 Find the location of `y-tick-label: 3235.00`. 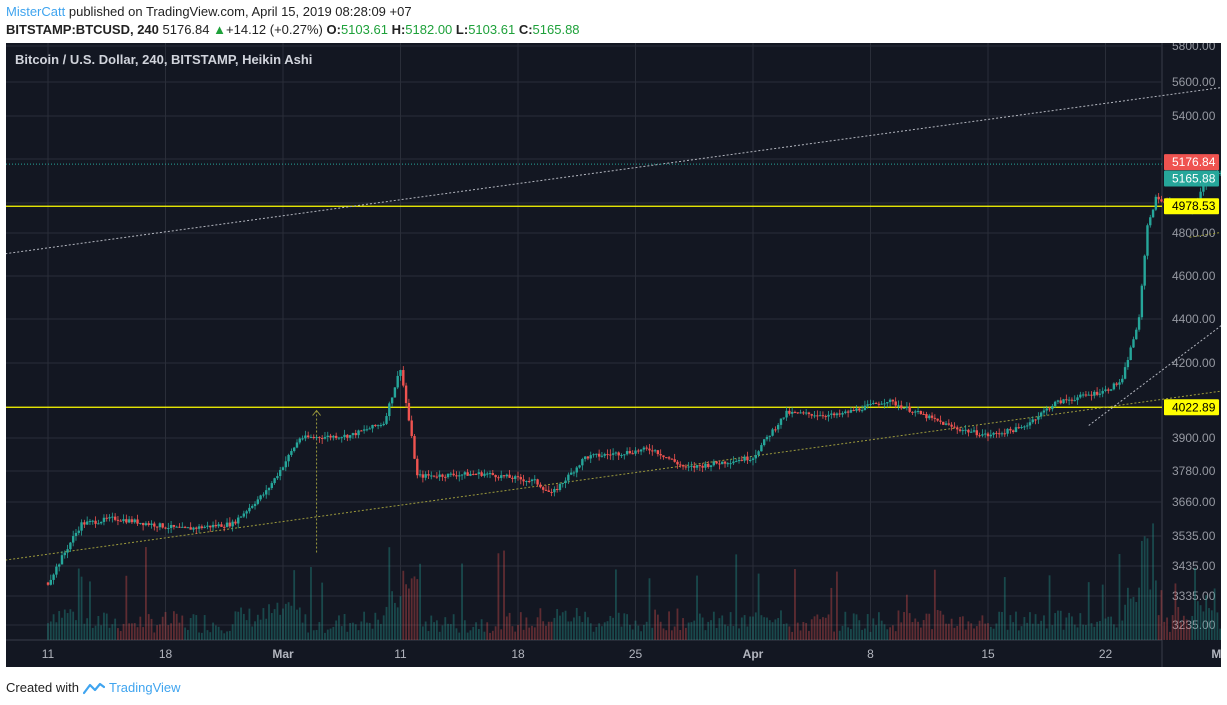

y-tick-label: 3235.00 is located at coordinates (1194, 625).